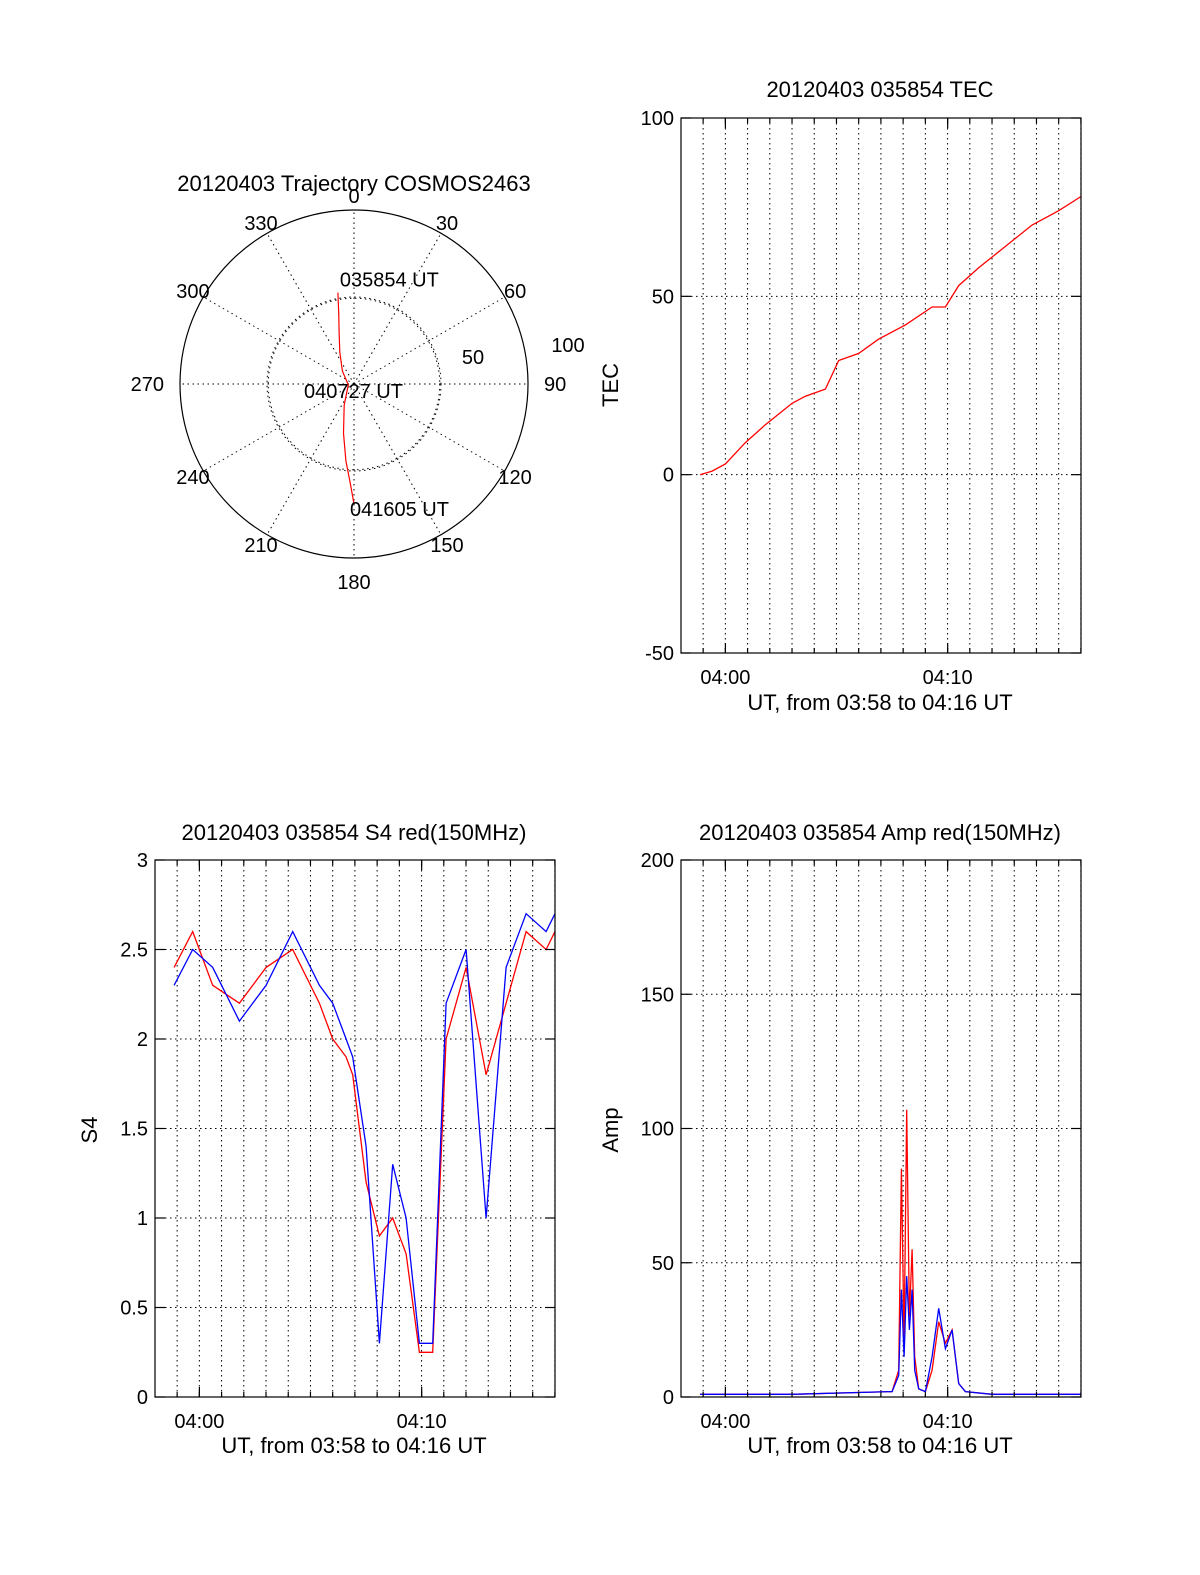 This screenshot has width=1200, height=1575. I want to click on tec-ticks: 04:00 04:10 -50 0 50 100, so click(861, 398).